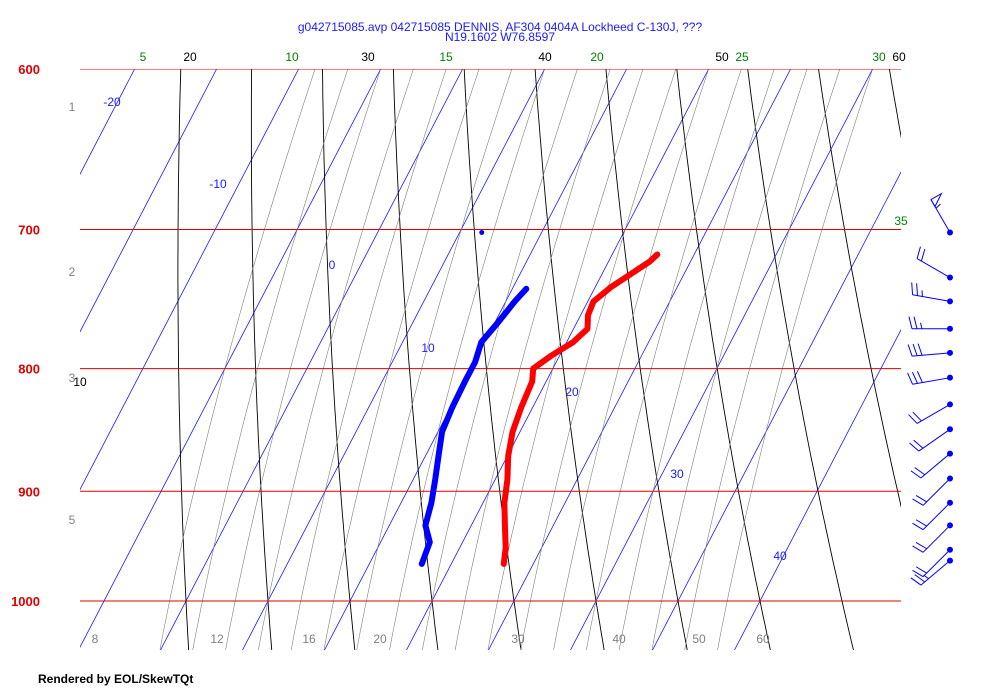 Image resolution: width=1000 pixels, height=700 pixels. Describe the element at coordinates (677, 474) in the screenshot. I see `isotherm-label: 30` at that location.